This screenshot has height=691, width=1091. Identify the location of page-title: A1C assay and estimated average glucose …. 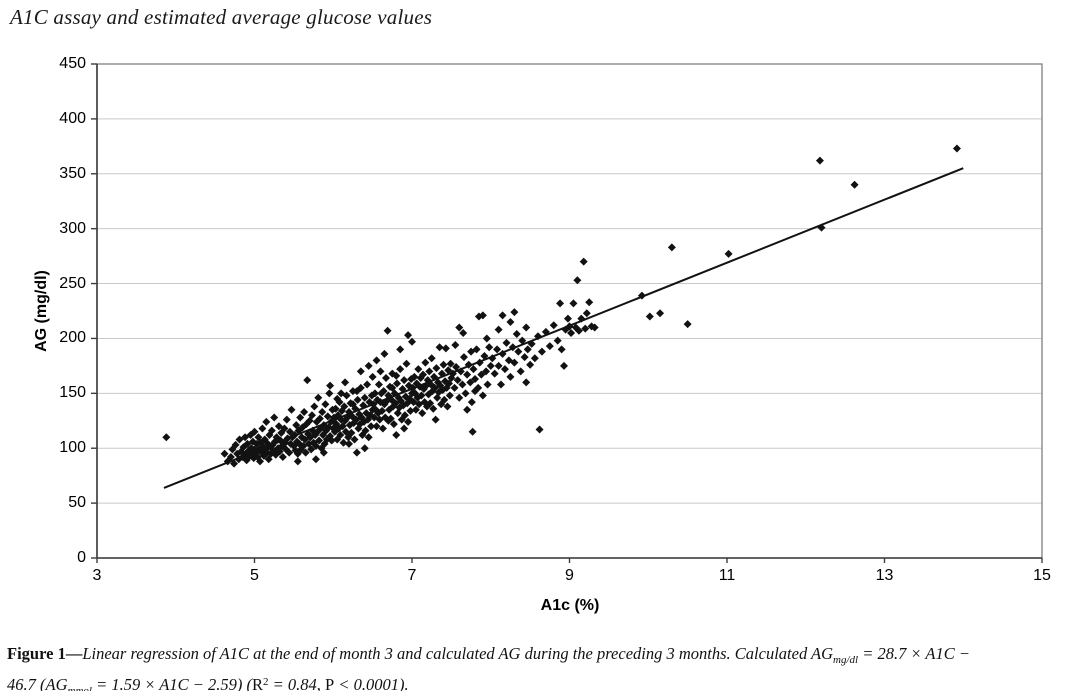
(221, 17).